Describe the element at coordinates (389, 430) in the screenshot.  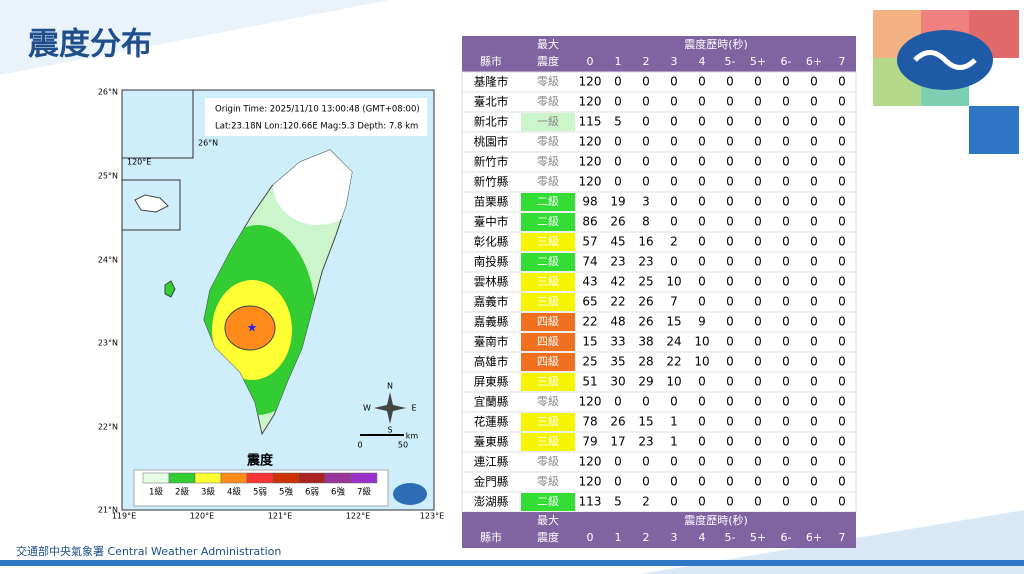
I see `compass-label: S` at that location.